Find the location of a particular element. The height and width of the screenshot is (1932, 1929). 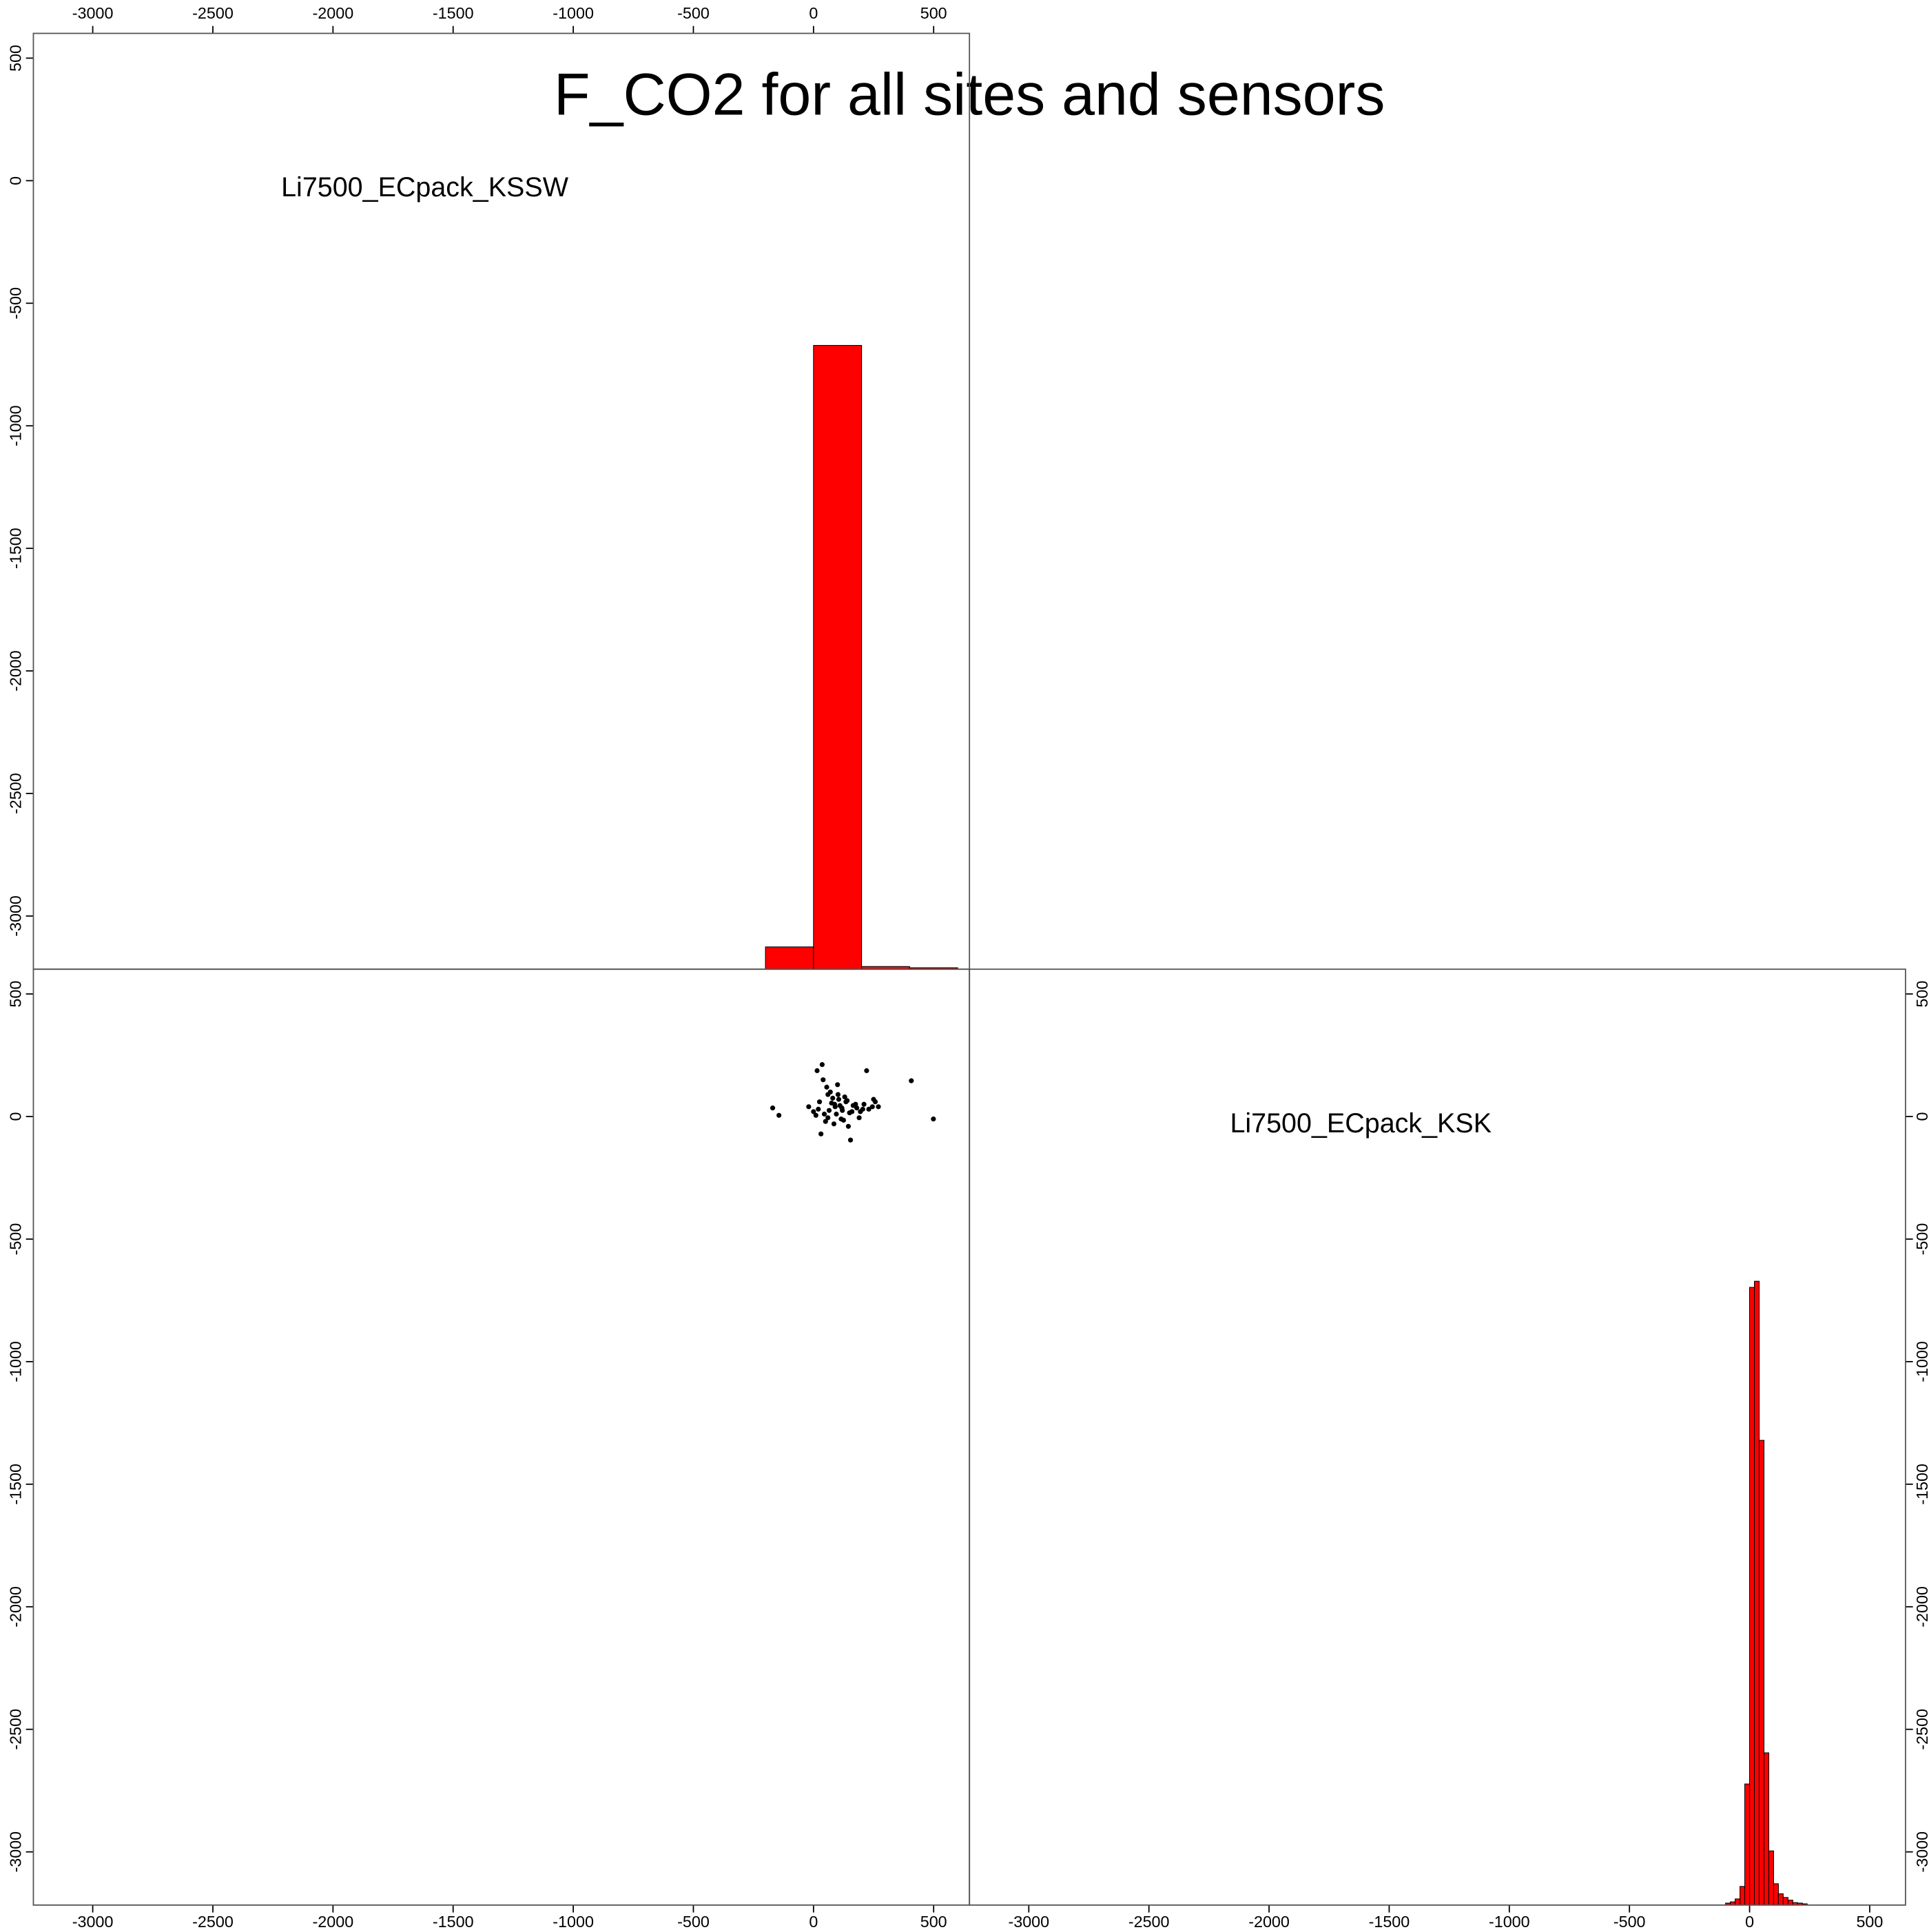

panel-label: Li7500_ECpack_KSK is located at coordinates (1361, 1123).